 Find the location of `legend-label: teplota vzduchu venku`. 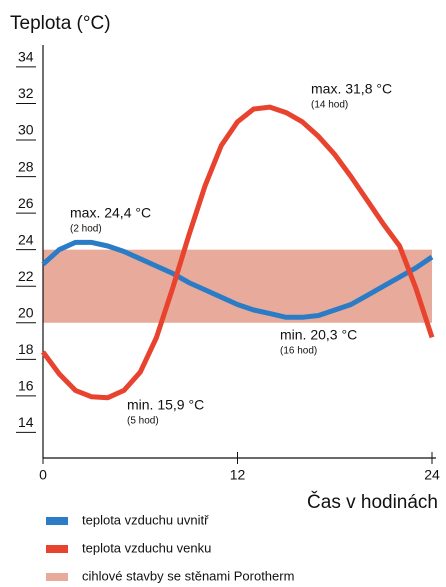

legend-label: teplota vzduchu venku is located at coordinates (146, 547).